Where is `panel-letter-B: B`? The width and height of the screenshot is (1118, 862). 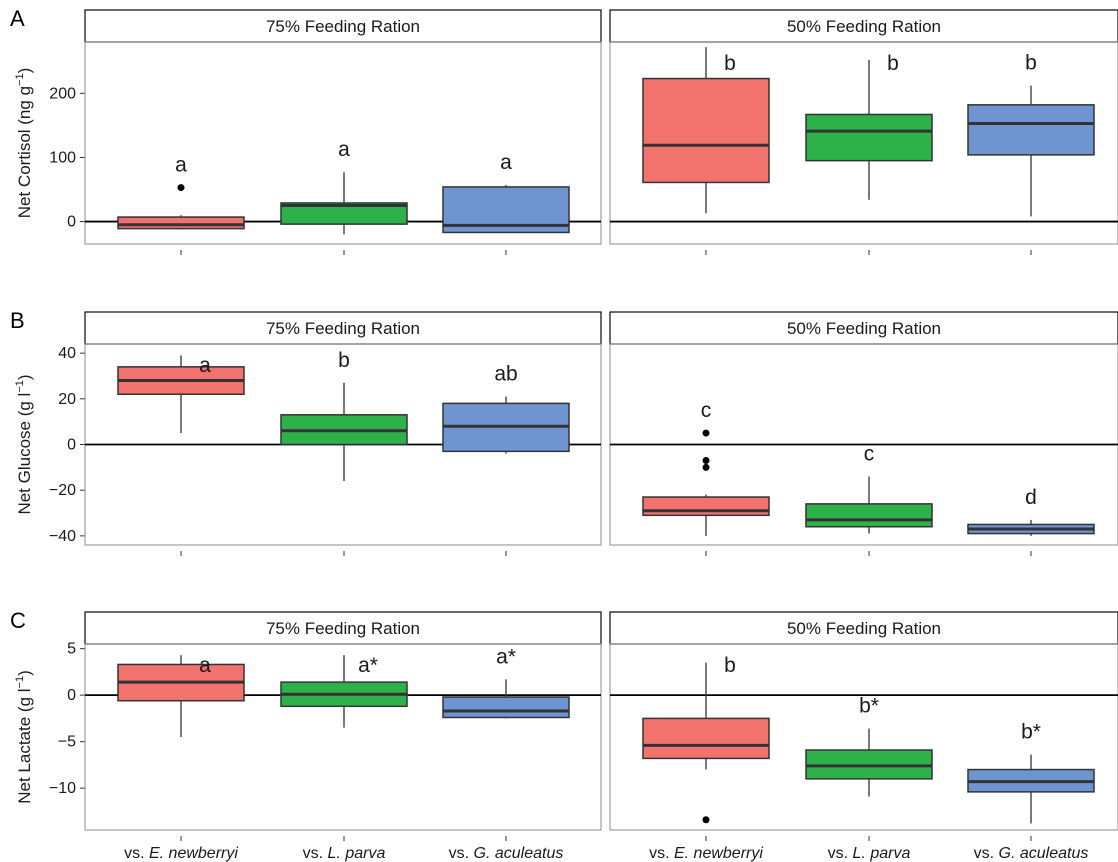
panel-letter-B: B is located at coordinates (17, 320).